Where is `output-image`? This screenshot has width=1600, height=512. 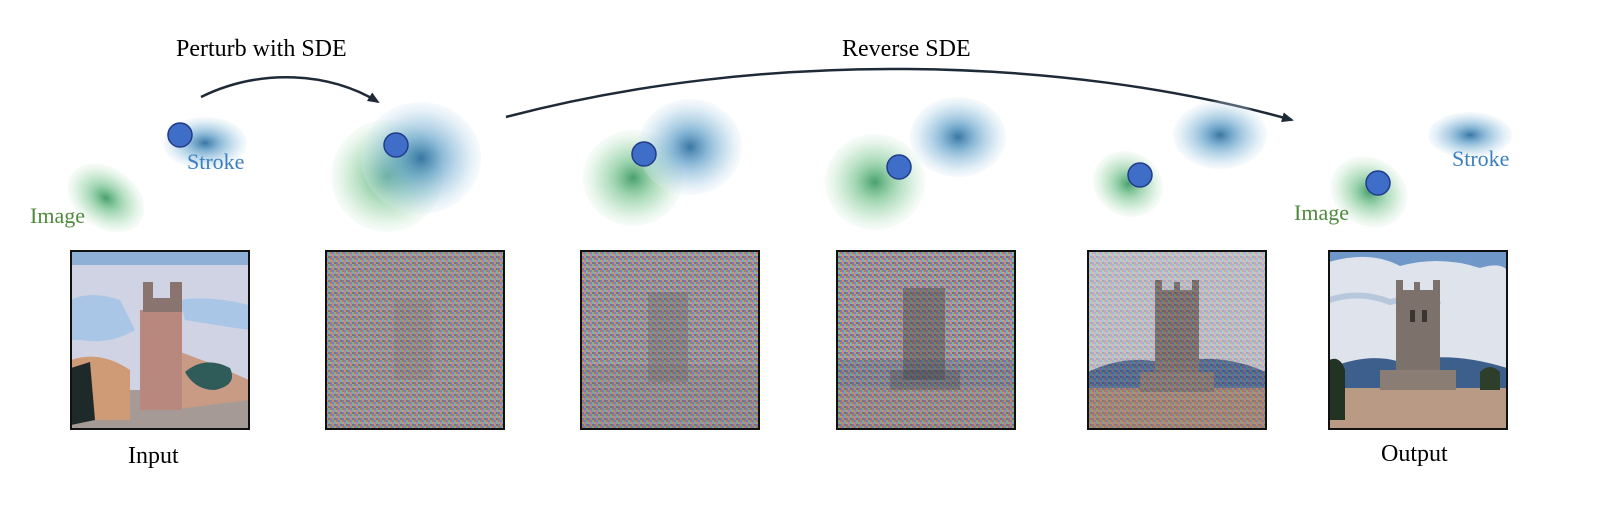
output-image is located at coordinates (1418, 340).